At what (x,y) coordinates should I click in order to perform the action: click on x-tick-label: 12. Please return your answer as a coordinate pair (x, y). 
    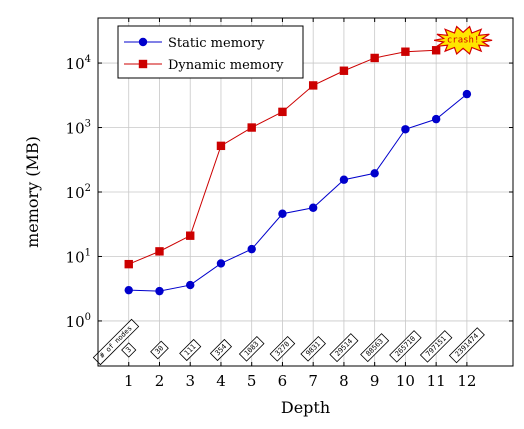
    Looking at the image, I should click on (466, 381).